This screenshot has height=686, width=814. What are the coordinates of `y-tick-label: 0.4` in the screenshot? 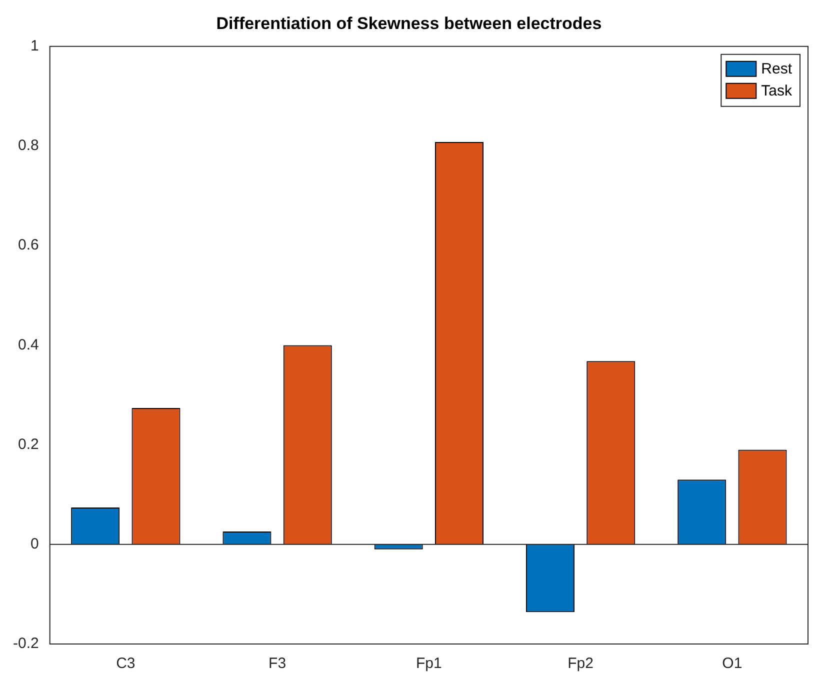 It's located at (28, 345).